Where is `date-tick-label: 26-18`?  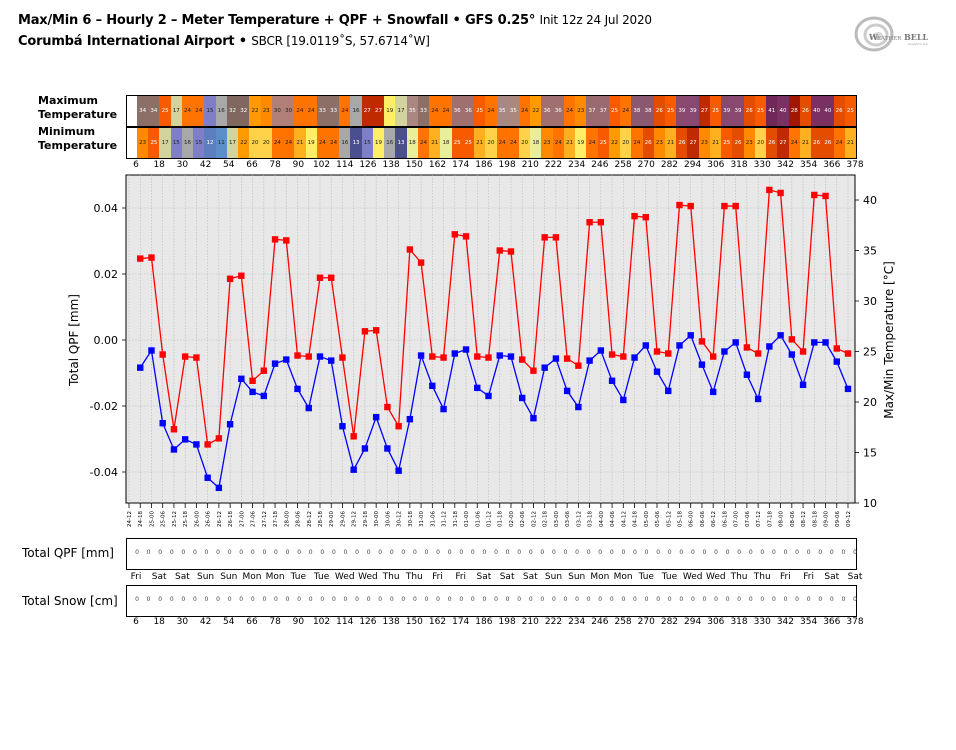
date-tick-label: 26-18 is located at coordinates (231, 519).